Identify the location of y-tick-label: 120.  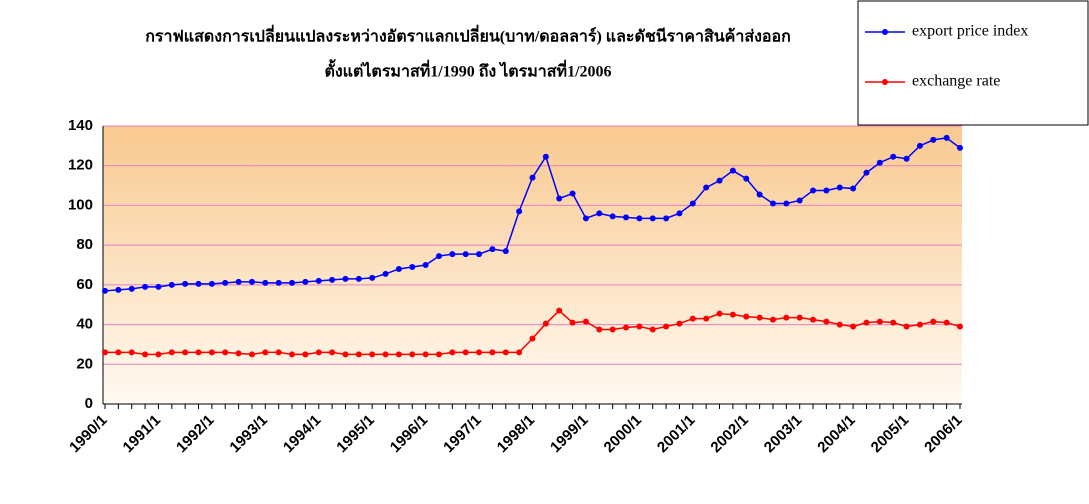
(80, 165).